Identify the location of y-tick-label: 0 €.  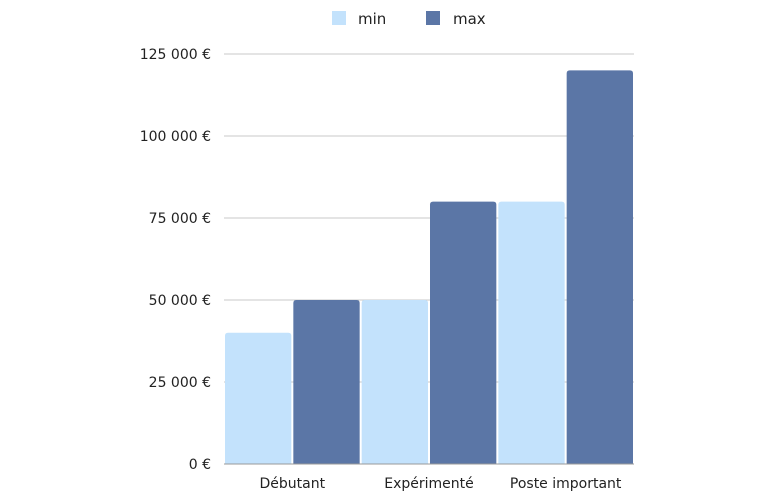
(200, 465).